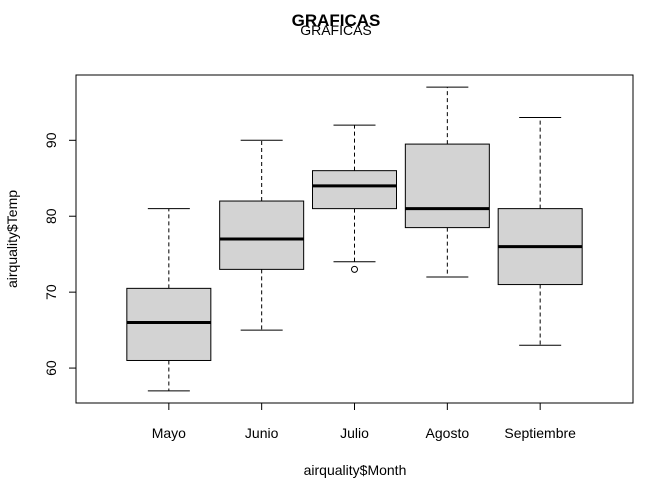 This screenshot has height=480, width=672. I want to click on y-tick-label: 80, so click(51, 216).